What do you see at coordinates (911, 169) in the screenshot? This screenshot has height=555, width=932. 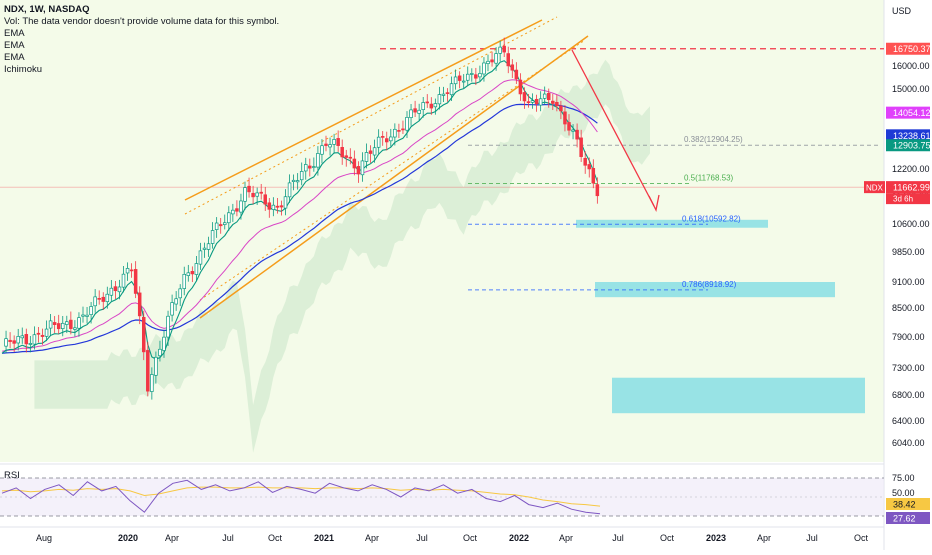 I see `price-tick-label: 12200.00` at bounding box center [911, 169].